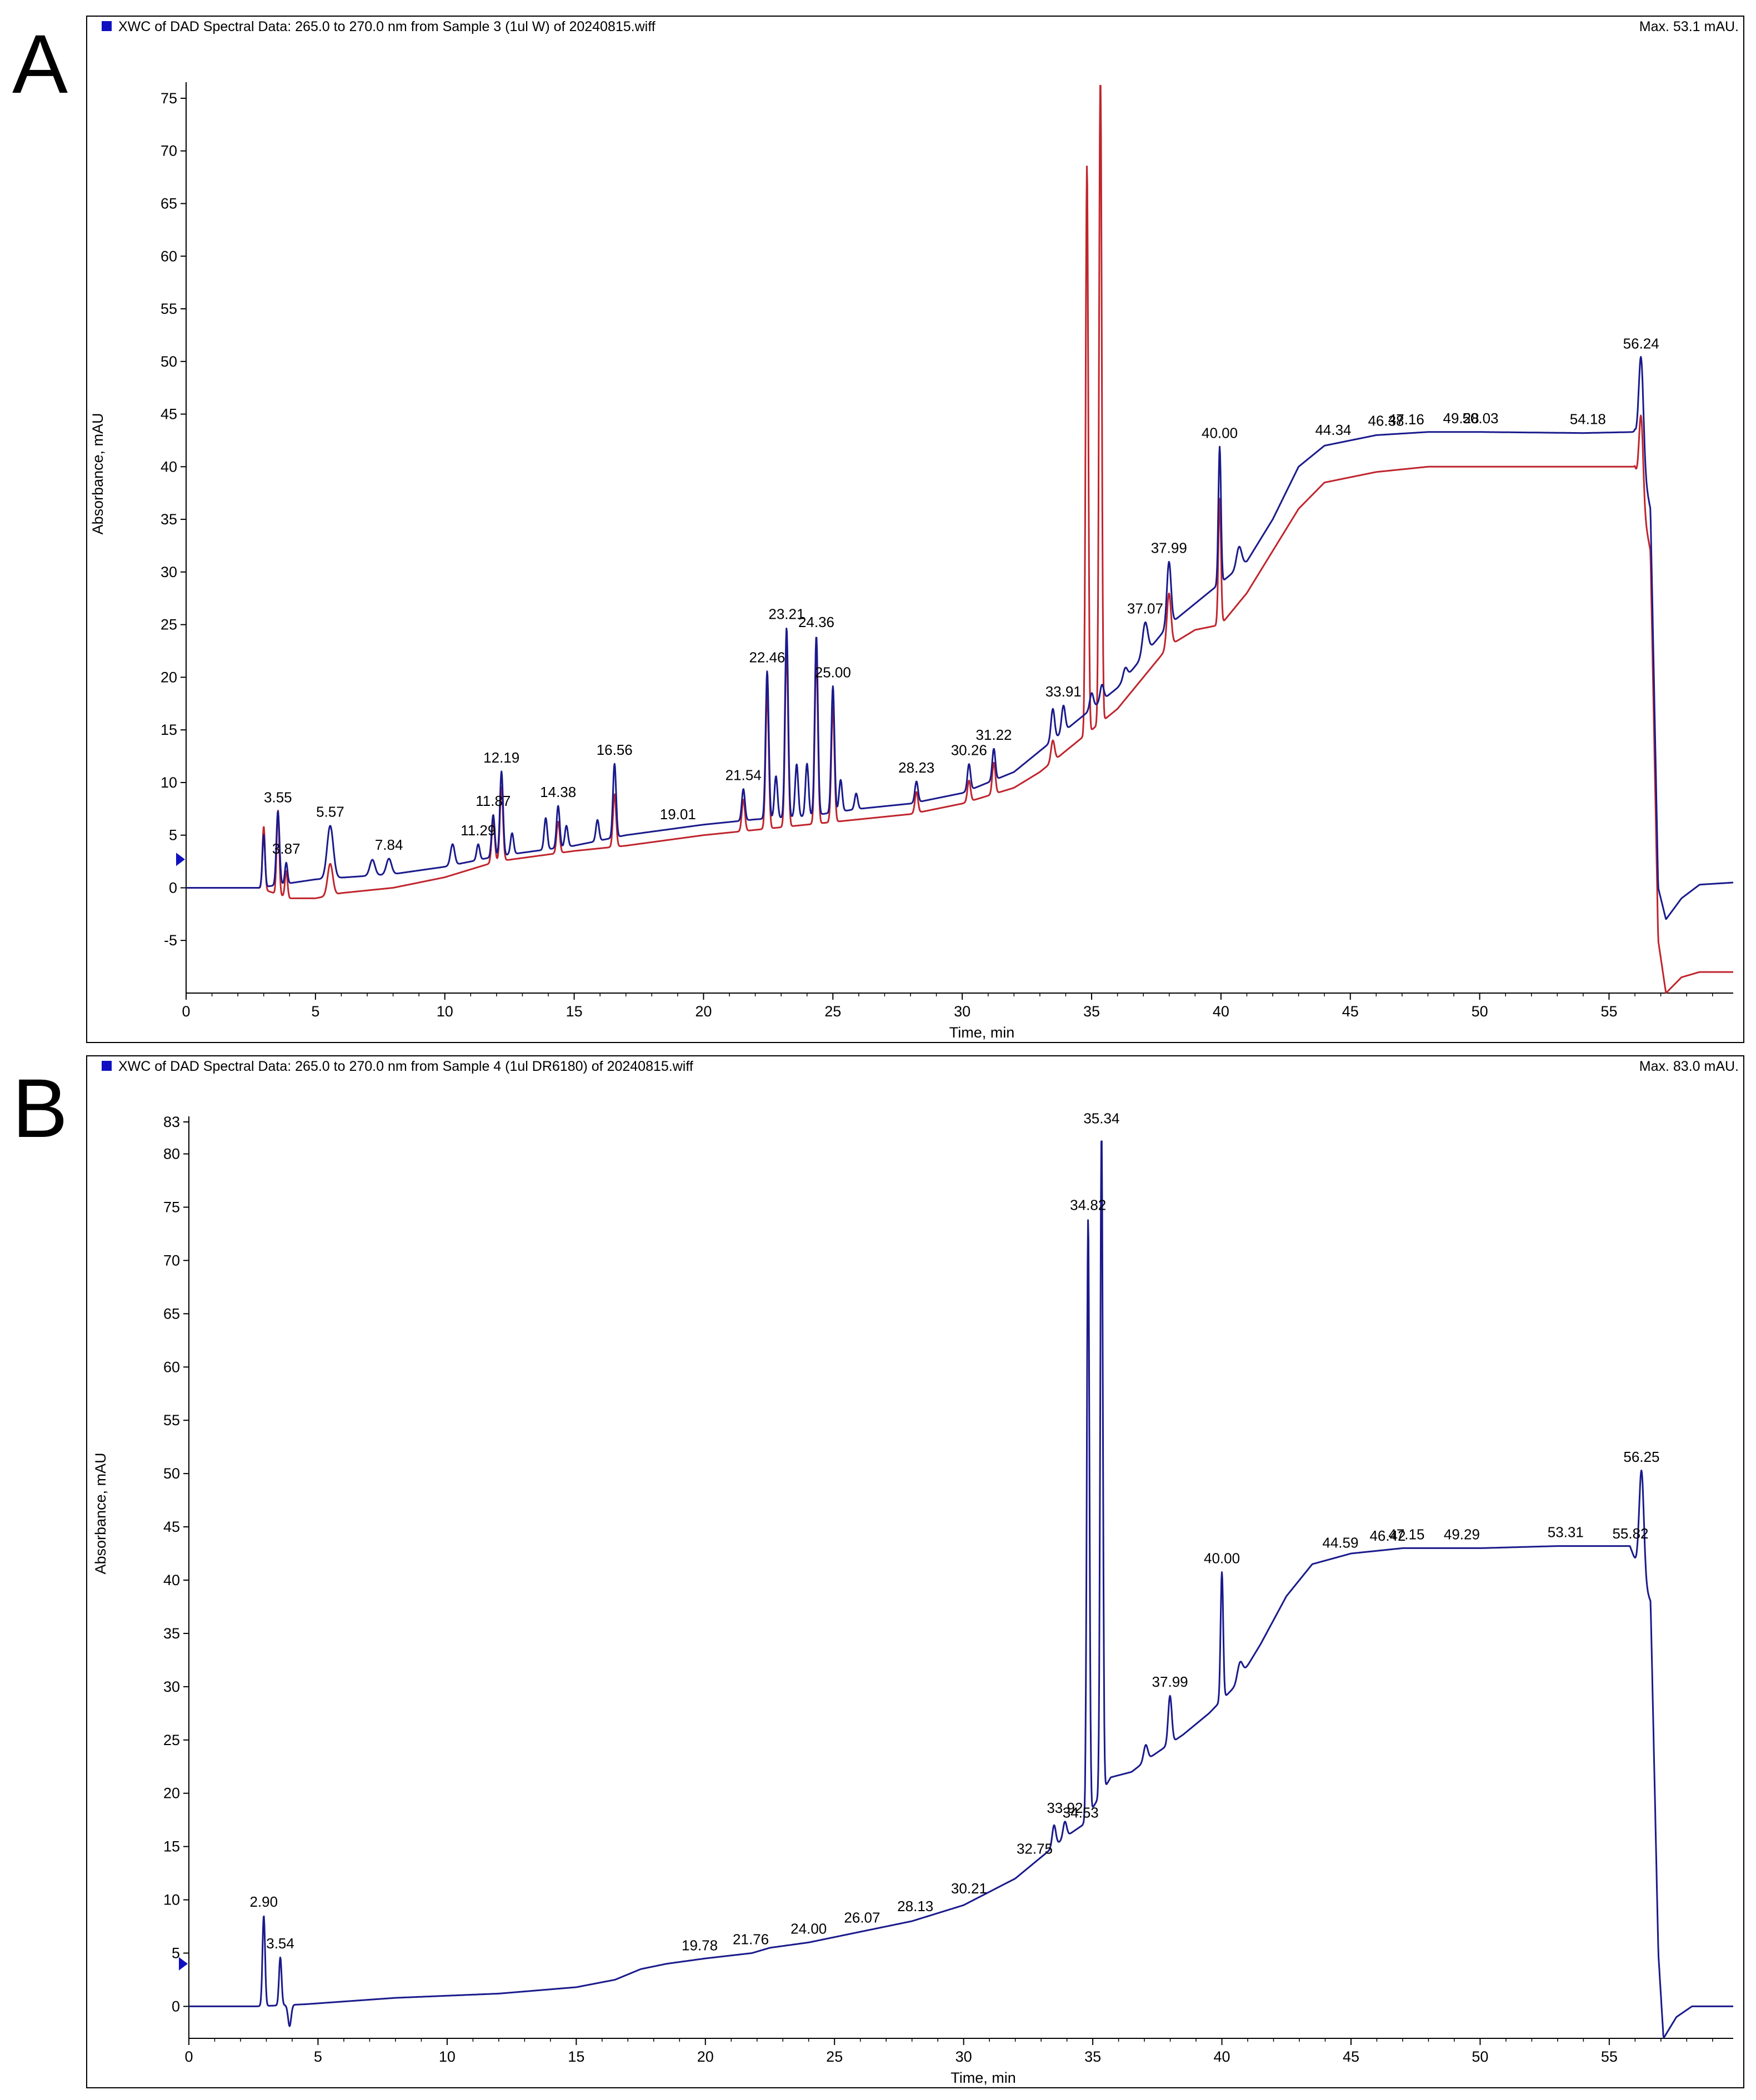  Describe the element at coordinates (833, 673) in the screenshot. I see `peak-label: 25.00` at that location.